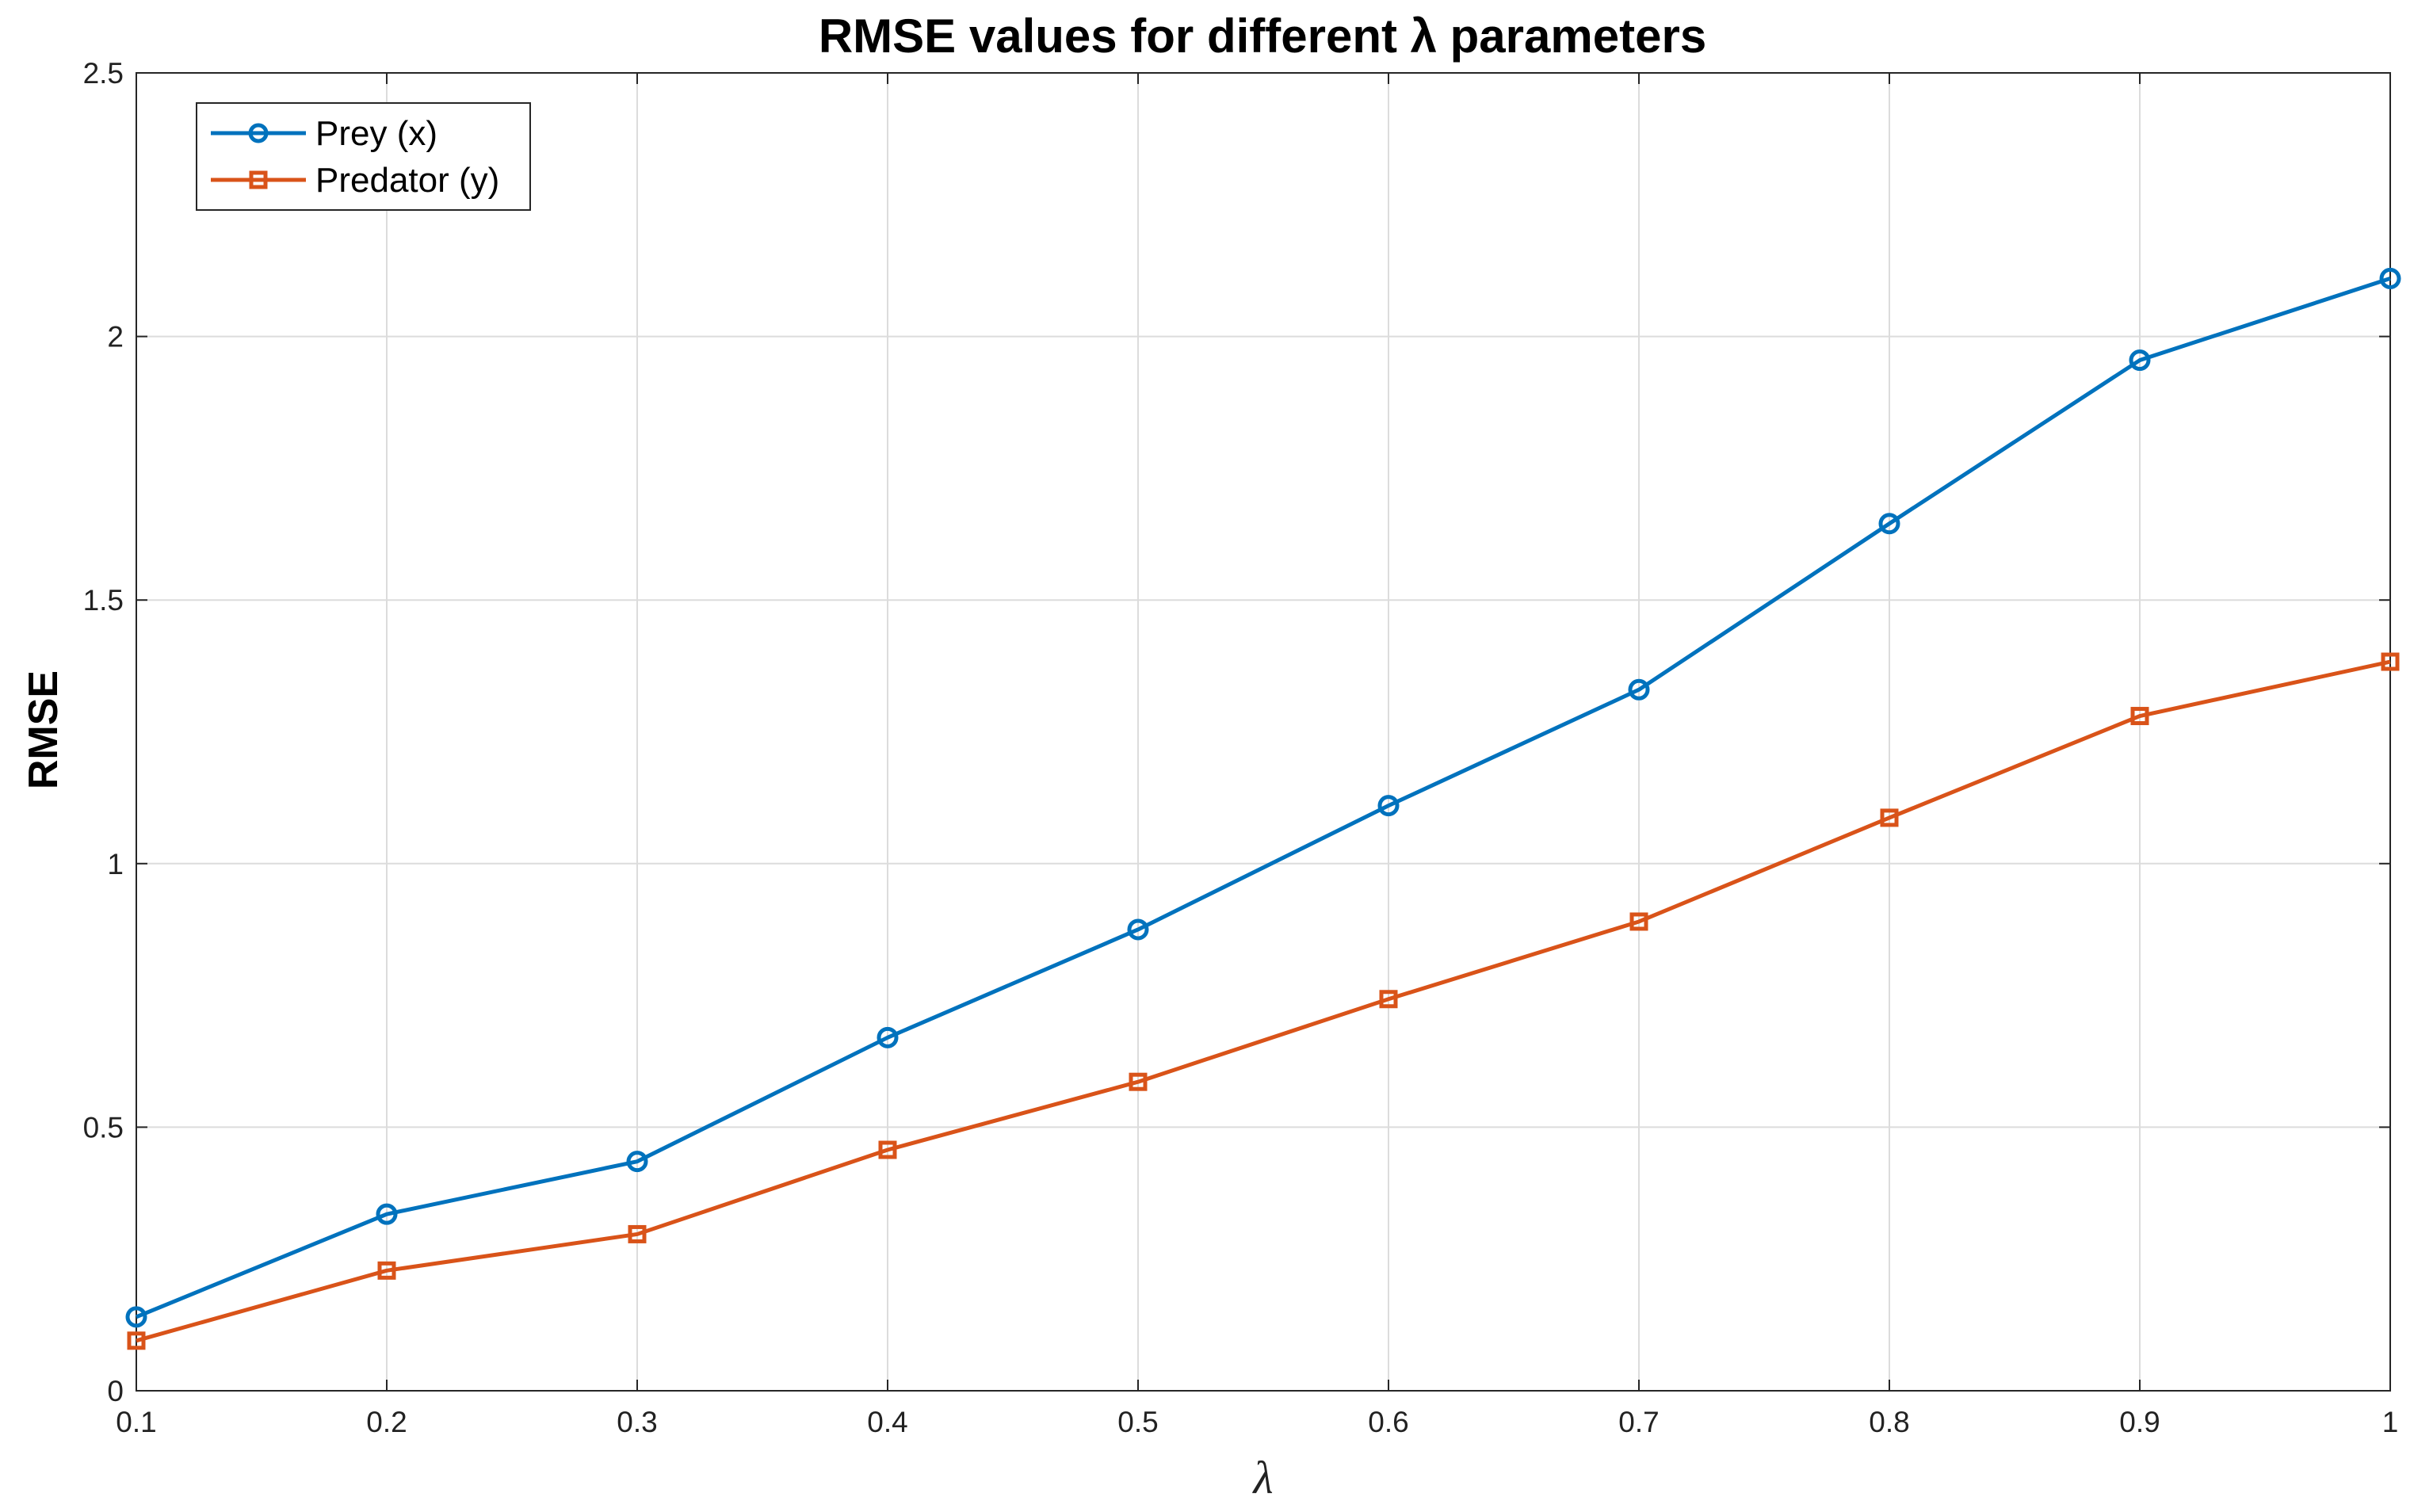 The height and width of the screenshot is (1512, 2414). What do you see at coordinates (407, 180) in the screenshot?
I see `legend-label-predator: Predator (y)` at bounding box center [407, 180].